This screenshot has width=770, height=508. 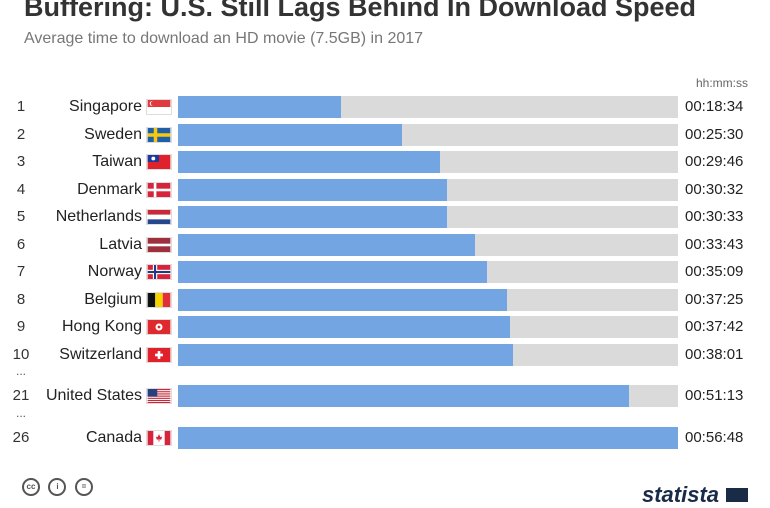 What do you see at coordinates (714, 106) in the screenshot?
I see `value-label: 00:18:34` at bounding box center [714, 106].